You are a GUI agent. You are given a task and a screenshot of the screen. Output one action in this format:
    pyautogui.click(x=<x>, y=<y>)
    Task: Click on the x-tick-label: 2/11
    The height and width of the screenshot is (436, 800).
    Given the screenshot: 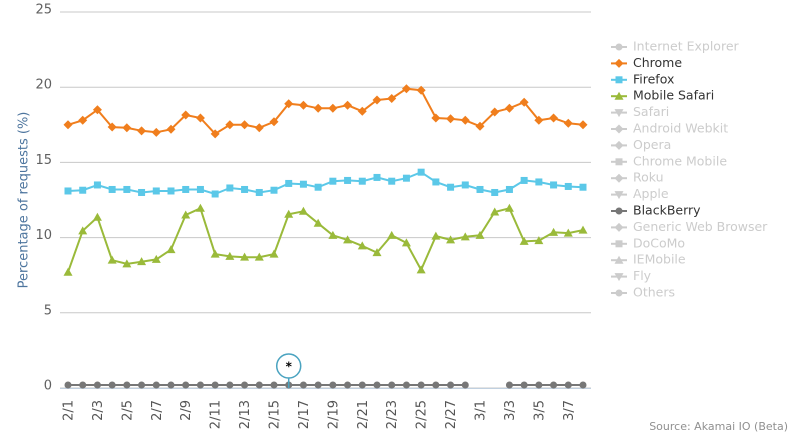 What is the action you would take?
    pyautogui.click(x=216, y=414)
    